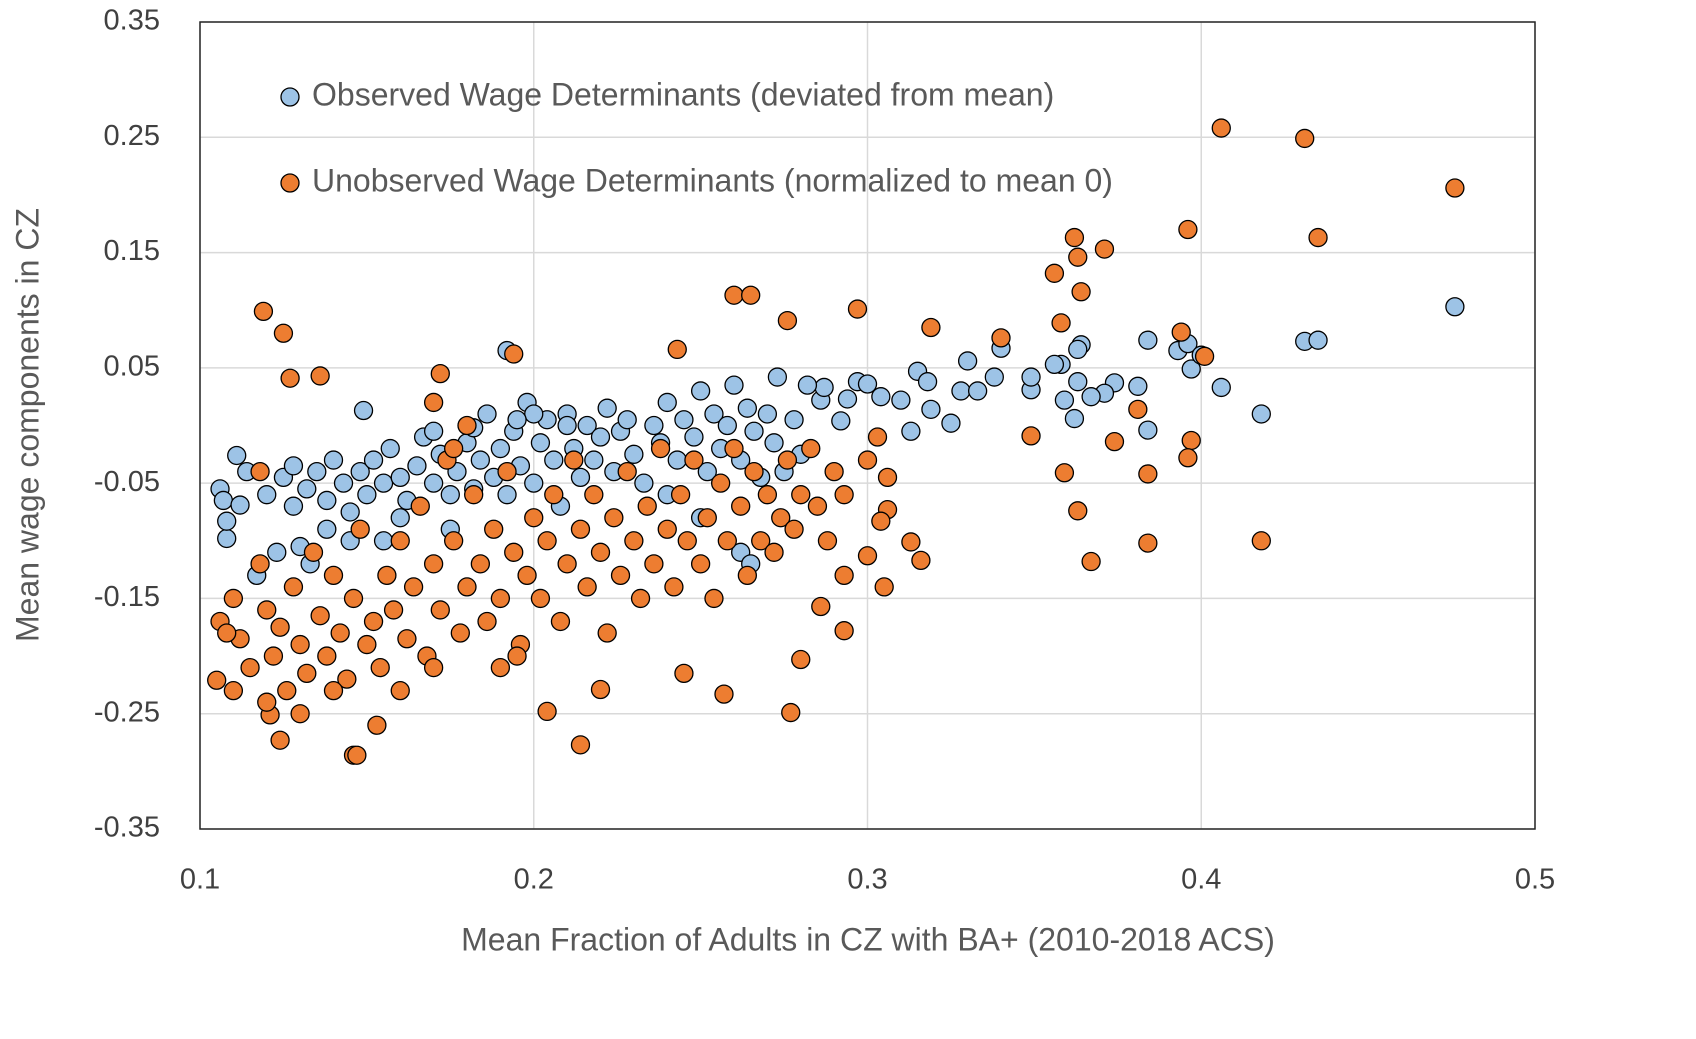 The image size is (1696, 1039). I want to click on x-tick-label: 0.4, so click(1201, 880).